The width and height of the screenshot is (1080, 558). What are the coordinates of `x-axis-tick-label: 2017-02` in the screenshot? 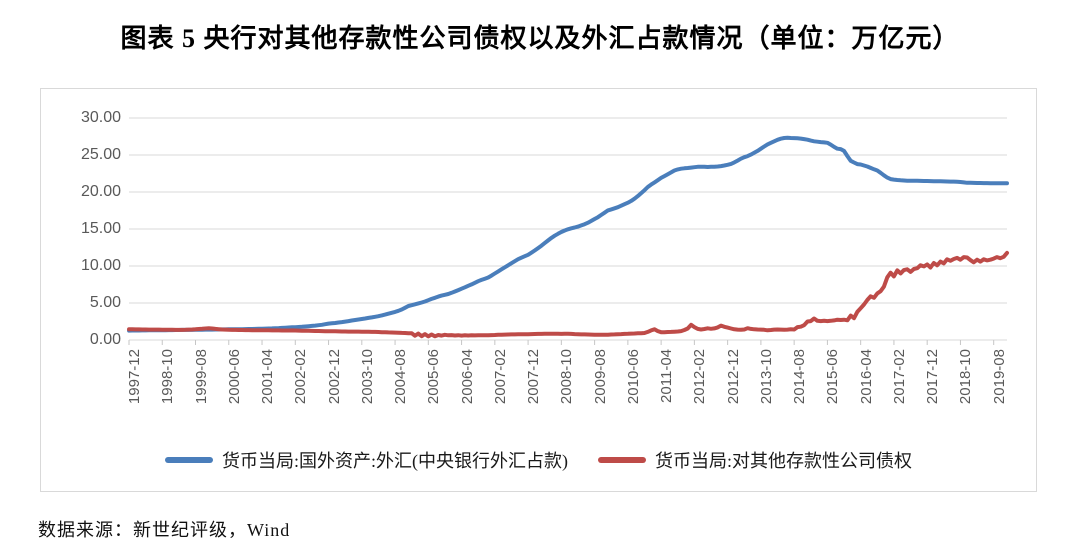 It's located at (899, 377).